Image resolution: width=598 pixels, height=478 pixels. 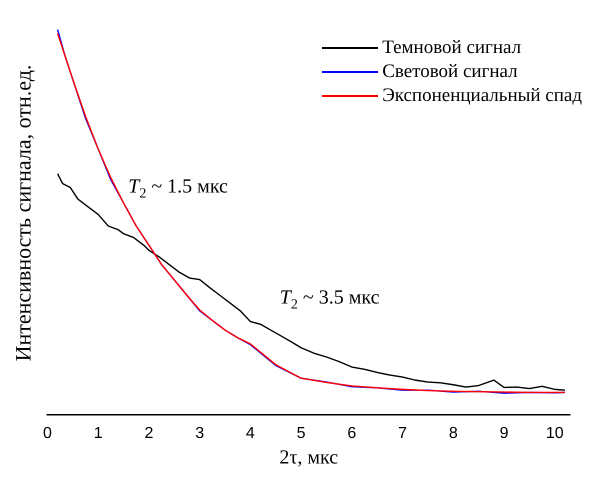 What do you see at coordinates (23, 213) in the screenshot?
I see `y-axis-title: Интенсивность сигнала, отн.ед.` at bounding box center [23, 213].